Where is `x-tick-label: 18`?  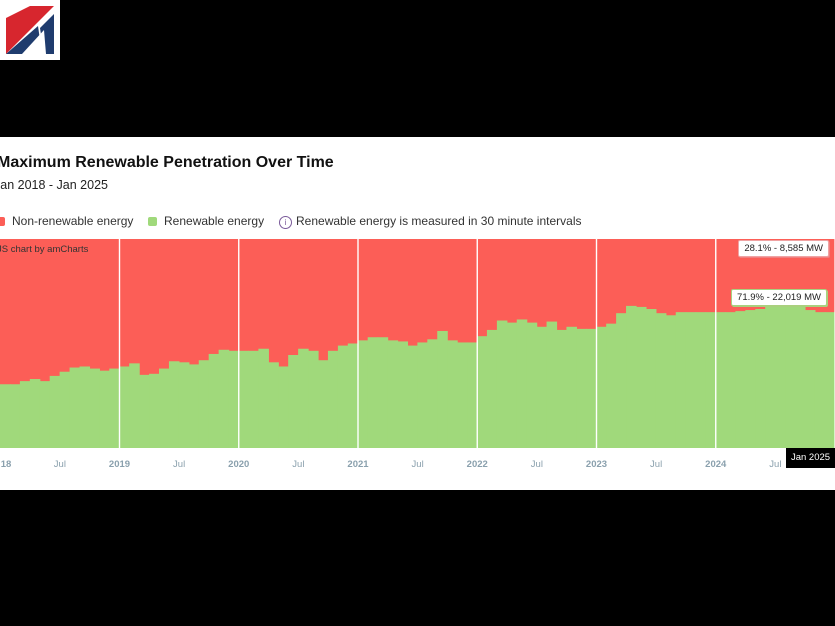 x-tick-label: 18 is located at coordinates (6, 464).